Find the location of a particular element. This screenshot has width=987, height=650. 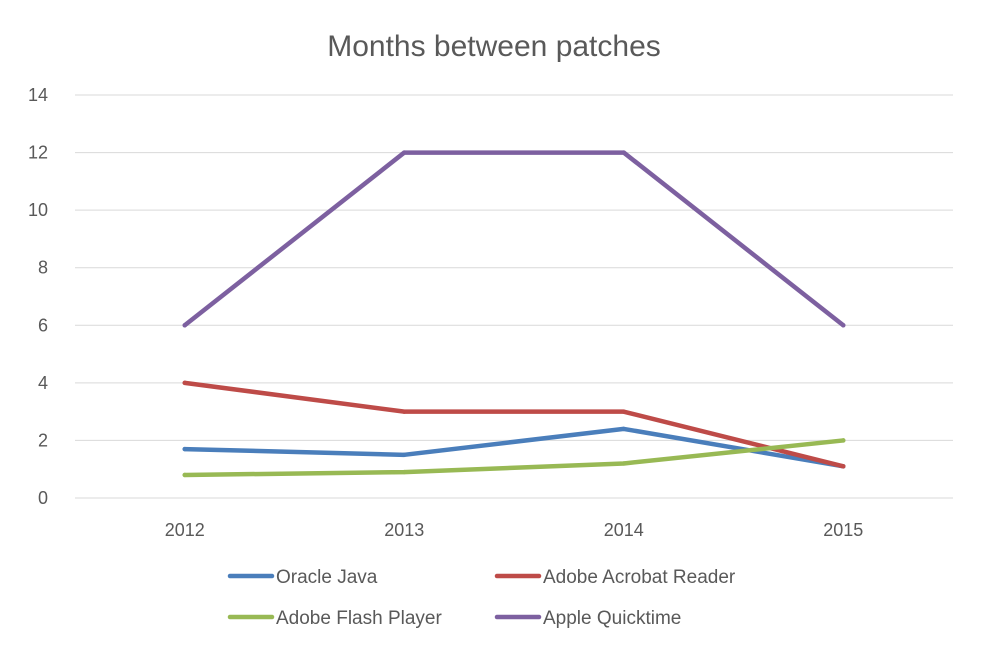

y-tick-label: 8 is located at coordinates (43, 268).